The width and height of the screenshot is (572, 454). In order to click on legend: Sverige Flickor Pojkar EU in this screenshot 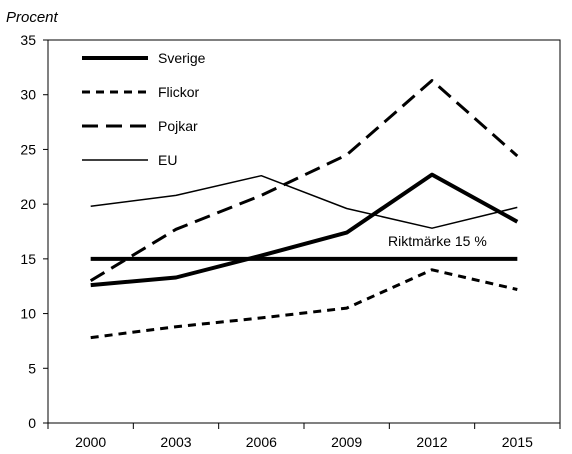, I will do `click(144, 109)`.